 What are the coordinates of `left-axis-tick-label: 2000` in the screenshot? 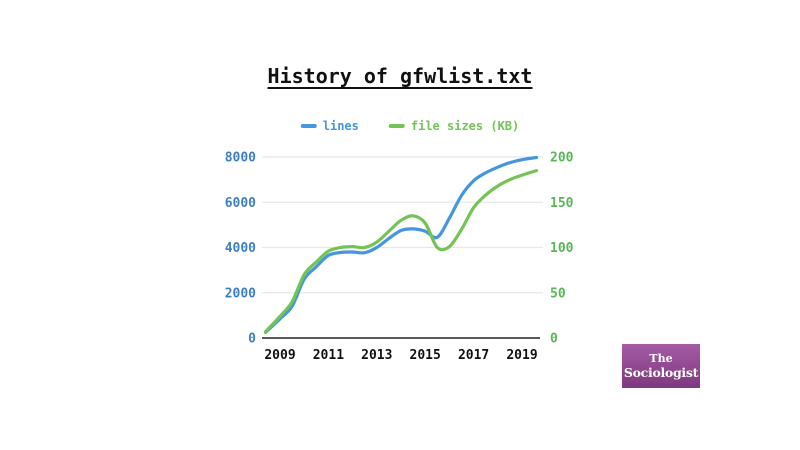 It's located at (240, 293).